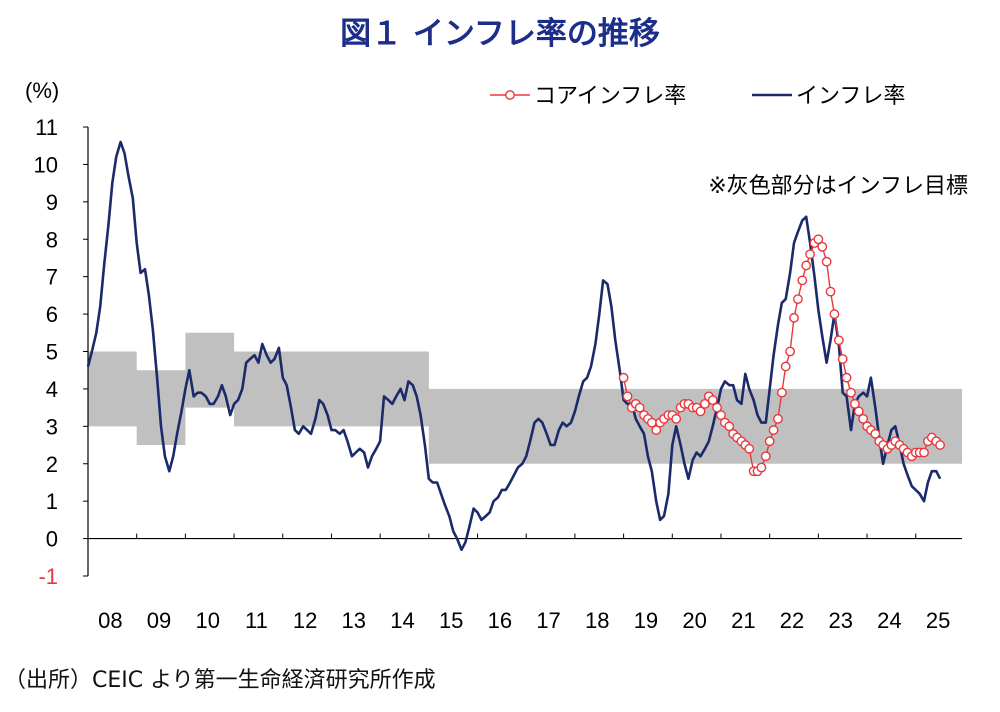  Describe the element at coordinates (52, 501) in the screenshot. I see `y-tick-label: 1` at that location.